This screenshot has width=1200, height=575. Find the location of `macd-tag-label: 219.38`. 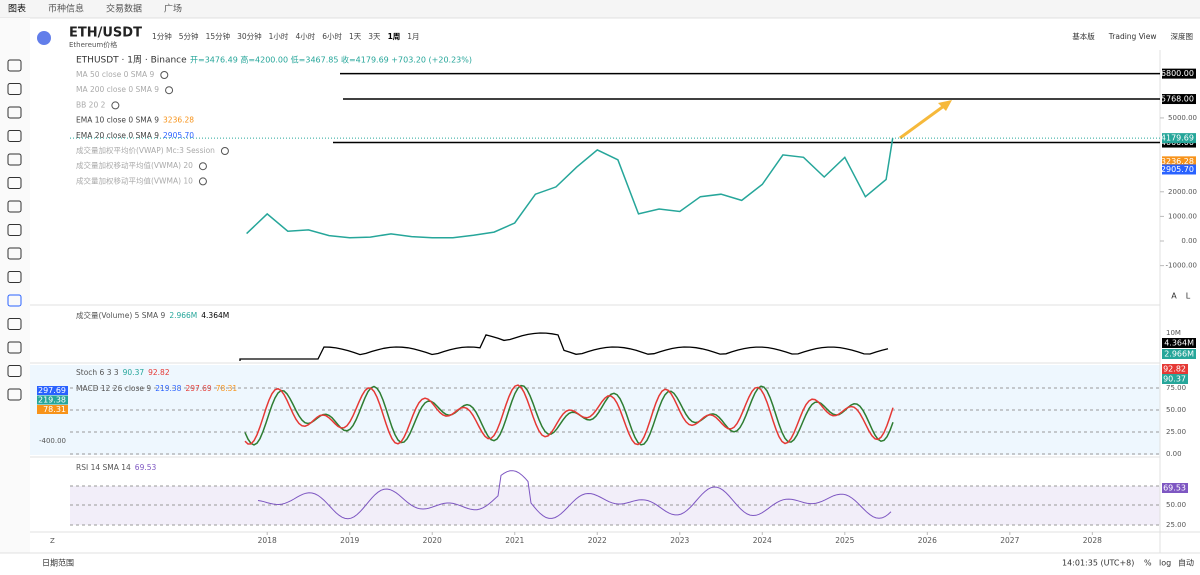

macd-tag-label: 219.38 is located at coordinates (52, 400).